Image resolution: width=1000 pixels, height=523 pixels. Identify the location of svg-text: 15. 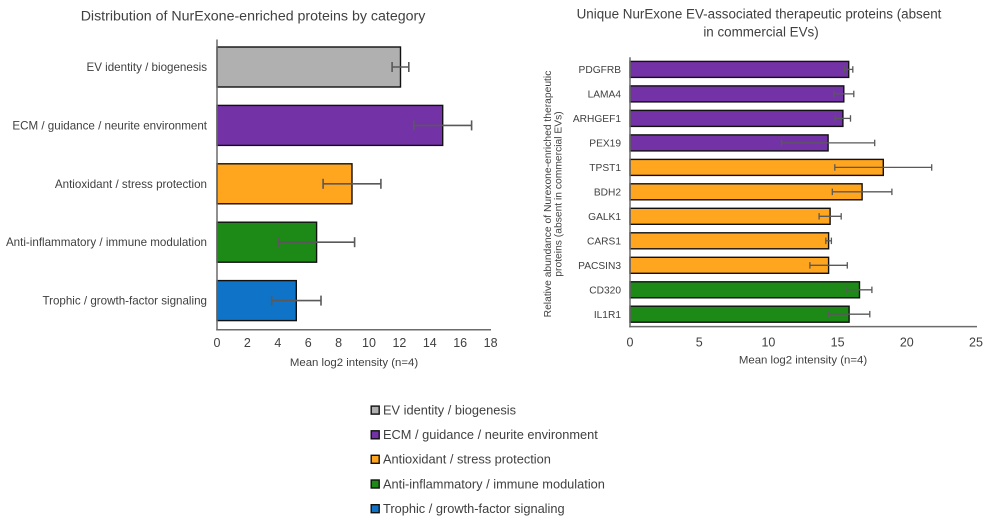
(838, 343).